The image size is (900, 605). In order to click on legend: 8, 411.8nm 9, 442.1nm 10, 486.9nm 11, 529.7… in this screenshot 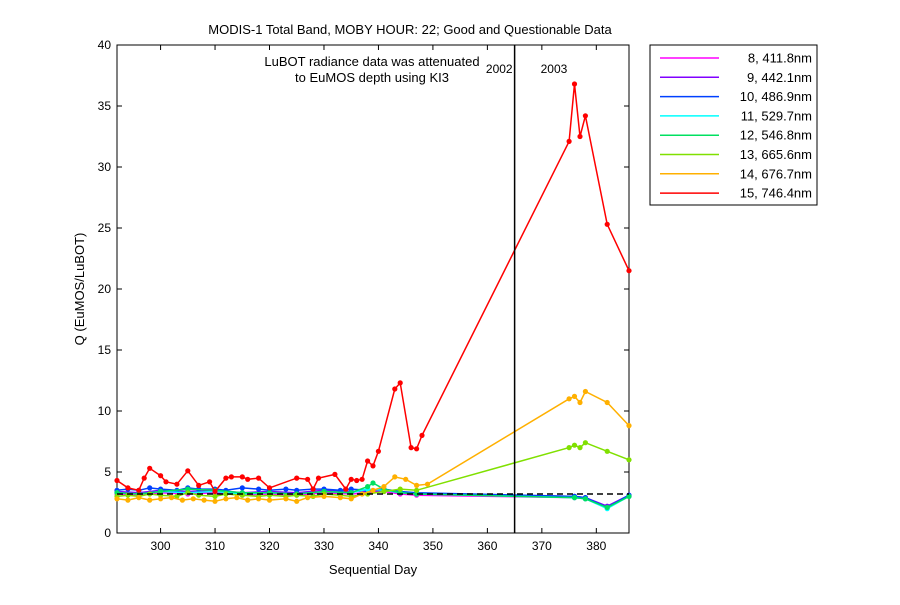, I will do `click(733, 125)`.